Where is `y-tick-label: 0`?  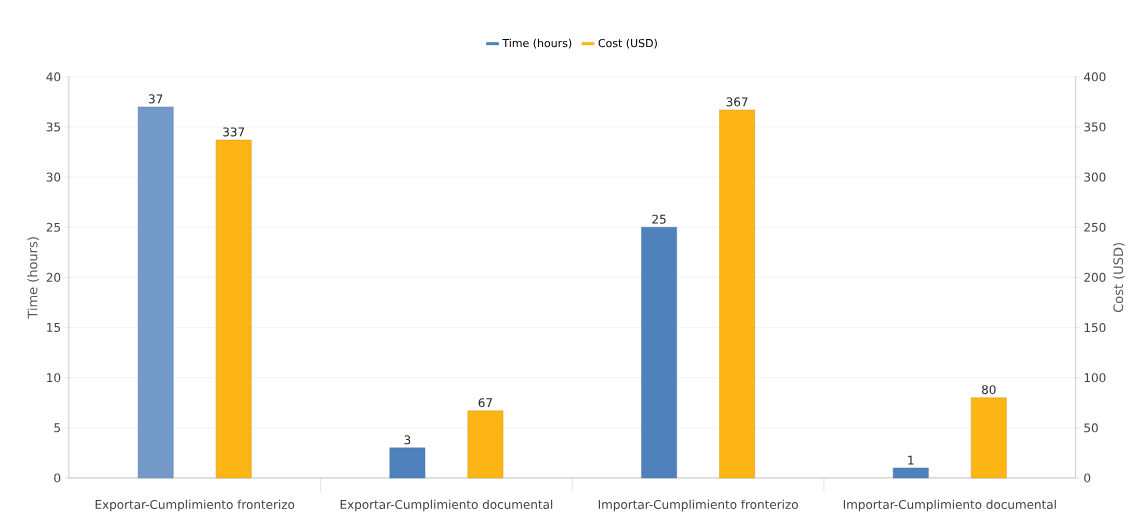
y-tick-label: 0 is located at coordinates (57, 478).